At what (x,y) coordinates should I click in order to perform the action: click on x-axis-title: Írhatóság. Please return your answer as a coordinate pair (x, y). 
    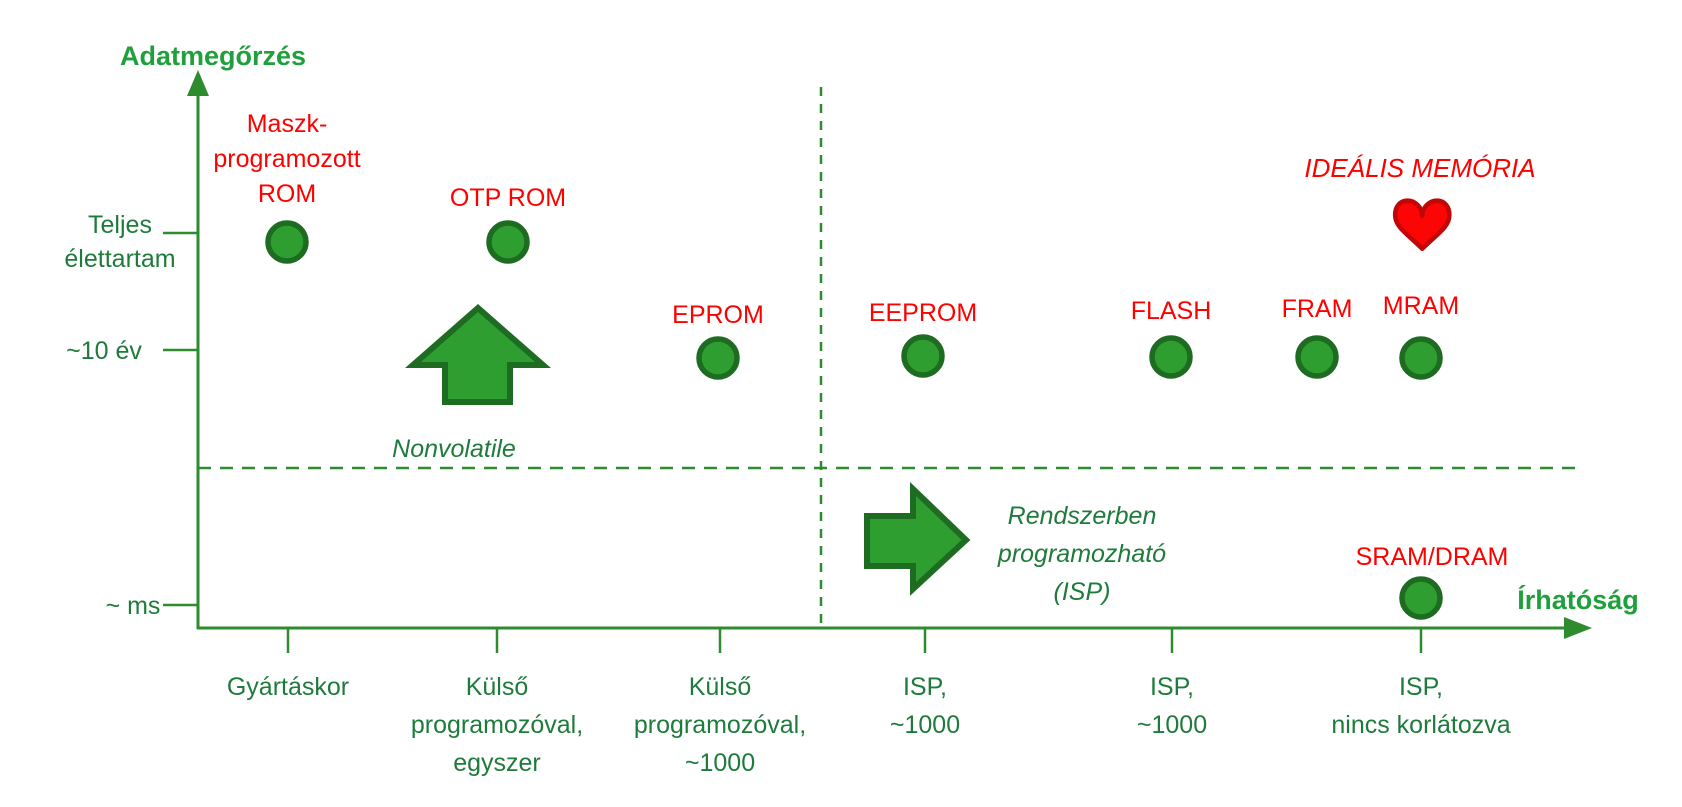
    Looking at the image, I should click on (1578, 599).